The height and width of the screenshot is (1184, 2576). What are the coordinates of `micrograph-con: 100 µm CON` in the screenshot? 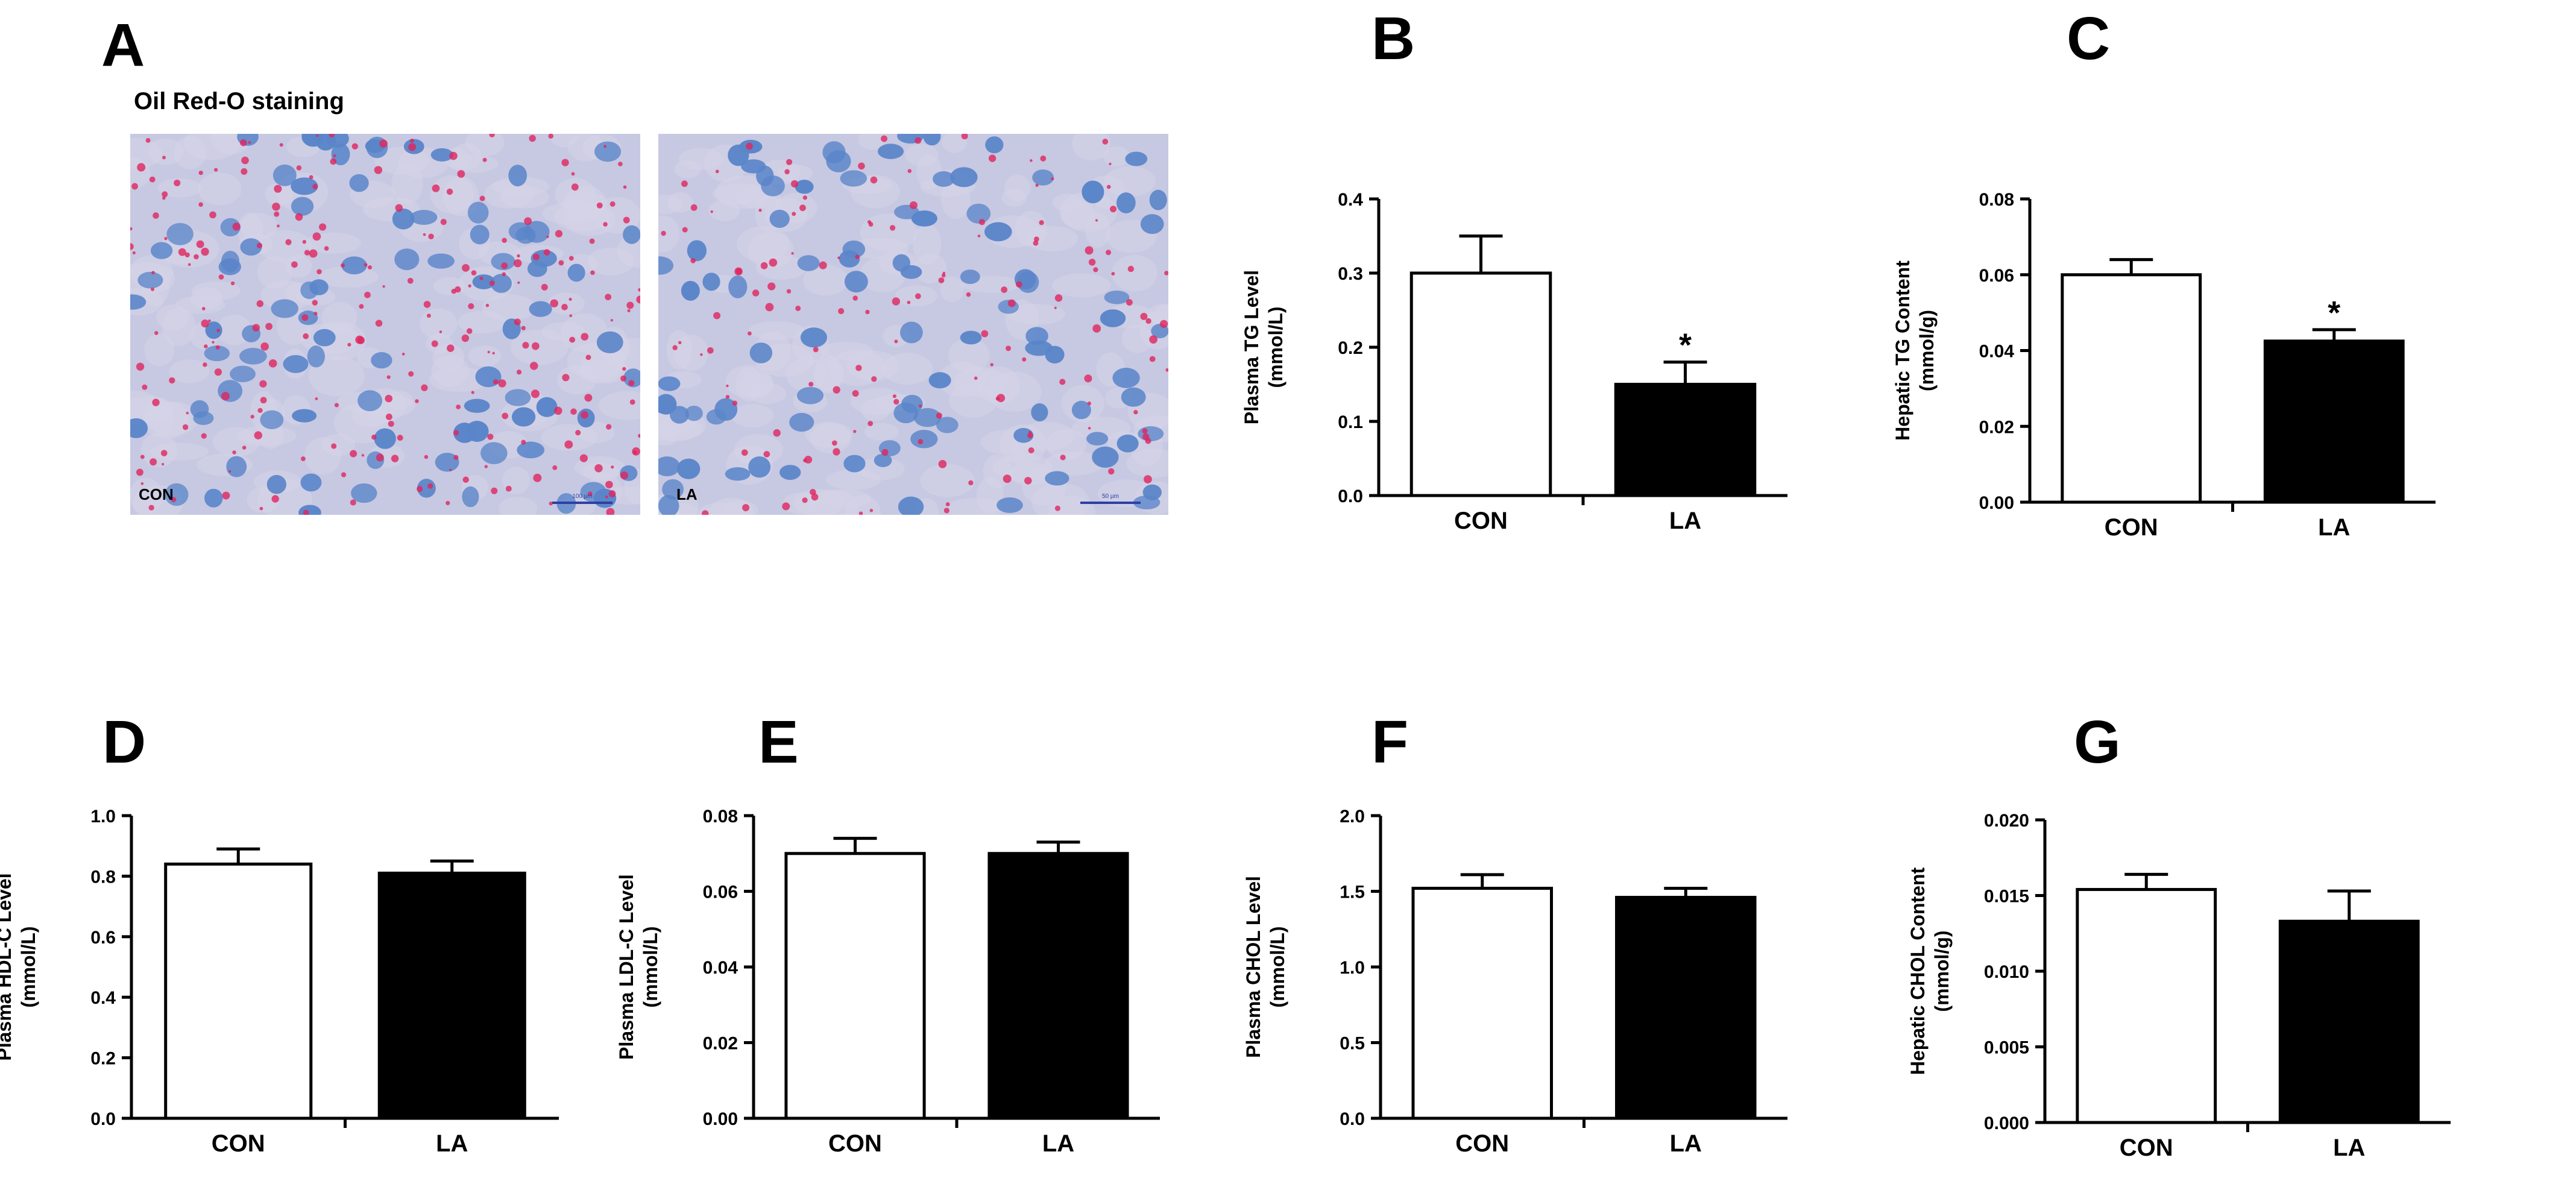 It's located at (385, 324).